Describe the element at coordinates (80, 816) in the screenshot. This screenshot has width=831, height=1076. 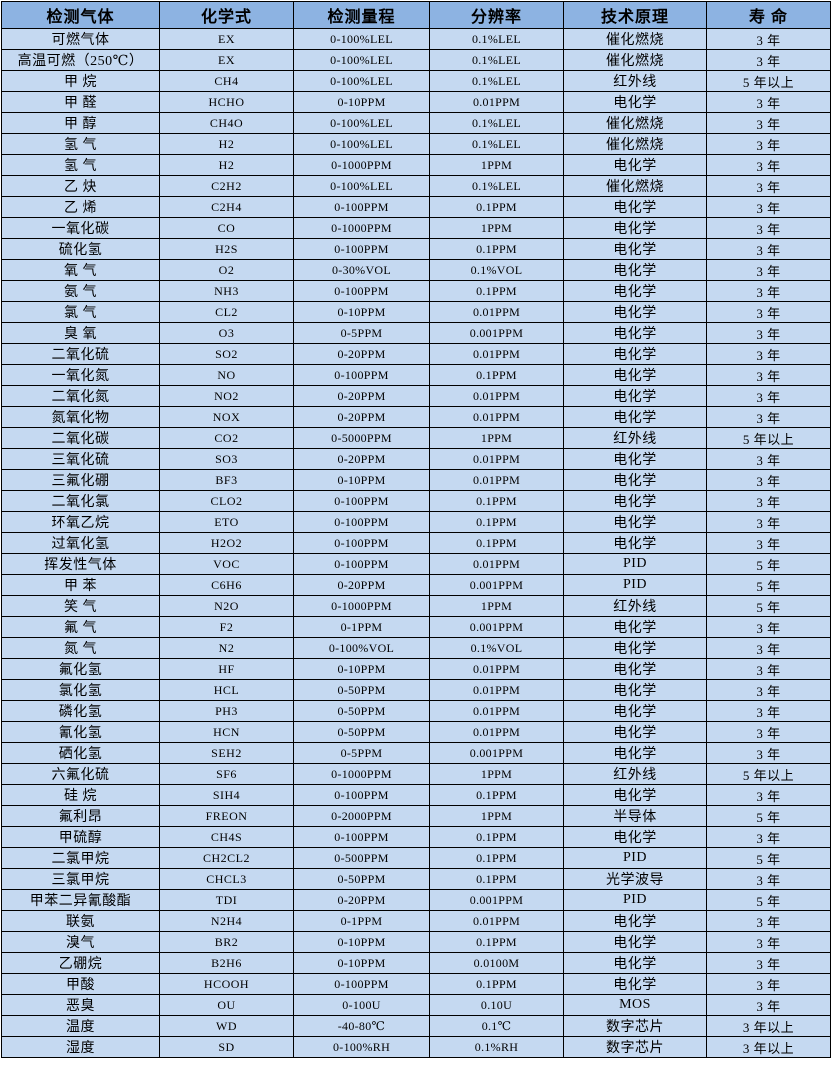
I see `cell-gas: 氟利昂` at that location.